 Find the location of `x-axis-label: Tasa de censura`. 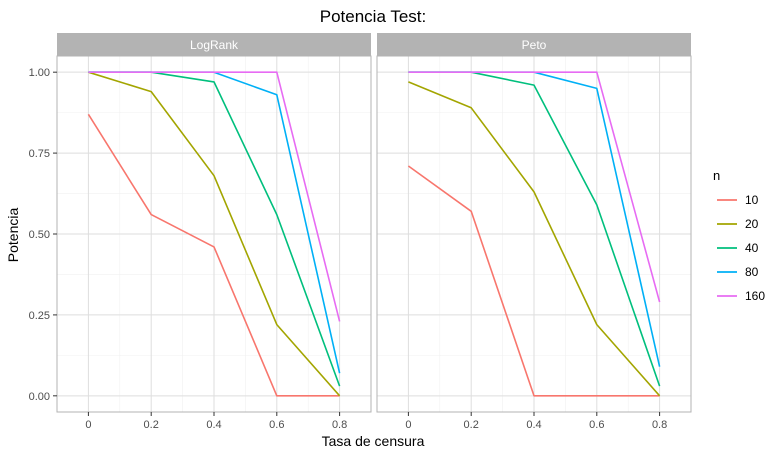

x-axis-label: Tasa de censura is located at coordinates (373, 441).